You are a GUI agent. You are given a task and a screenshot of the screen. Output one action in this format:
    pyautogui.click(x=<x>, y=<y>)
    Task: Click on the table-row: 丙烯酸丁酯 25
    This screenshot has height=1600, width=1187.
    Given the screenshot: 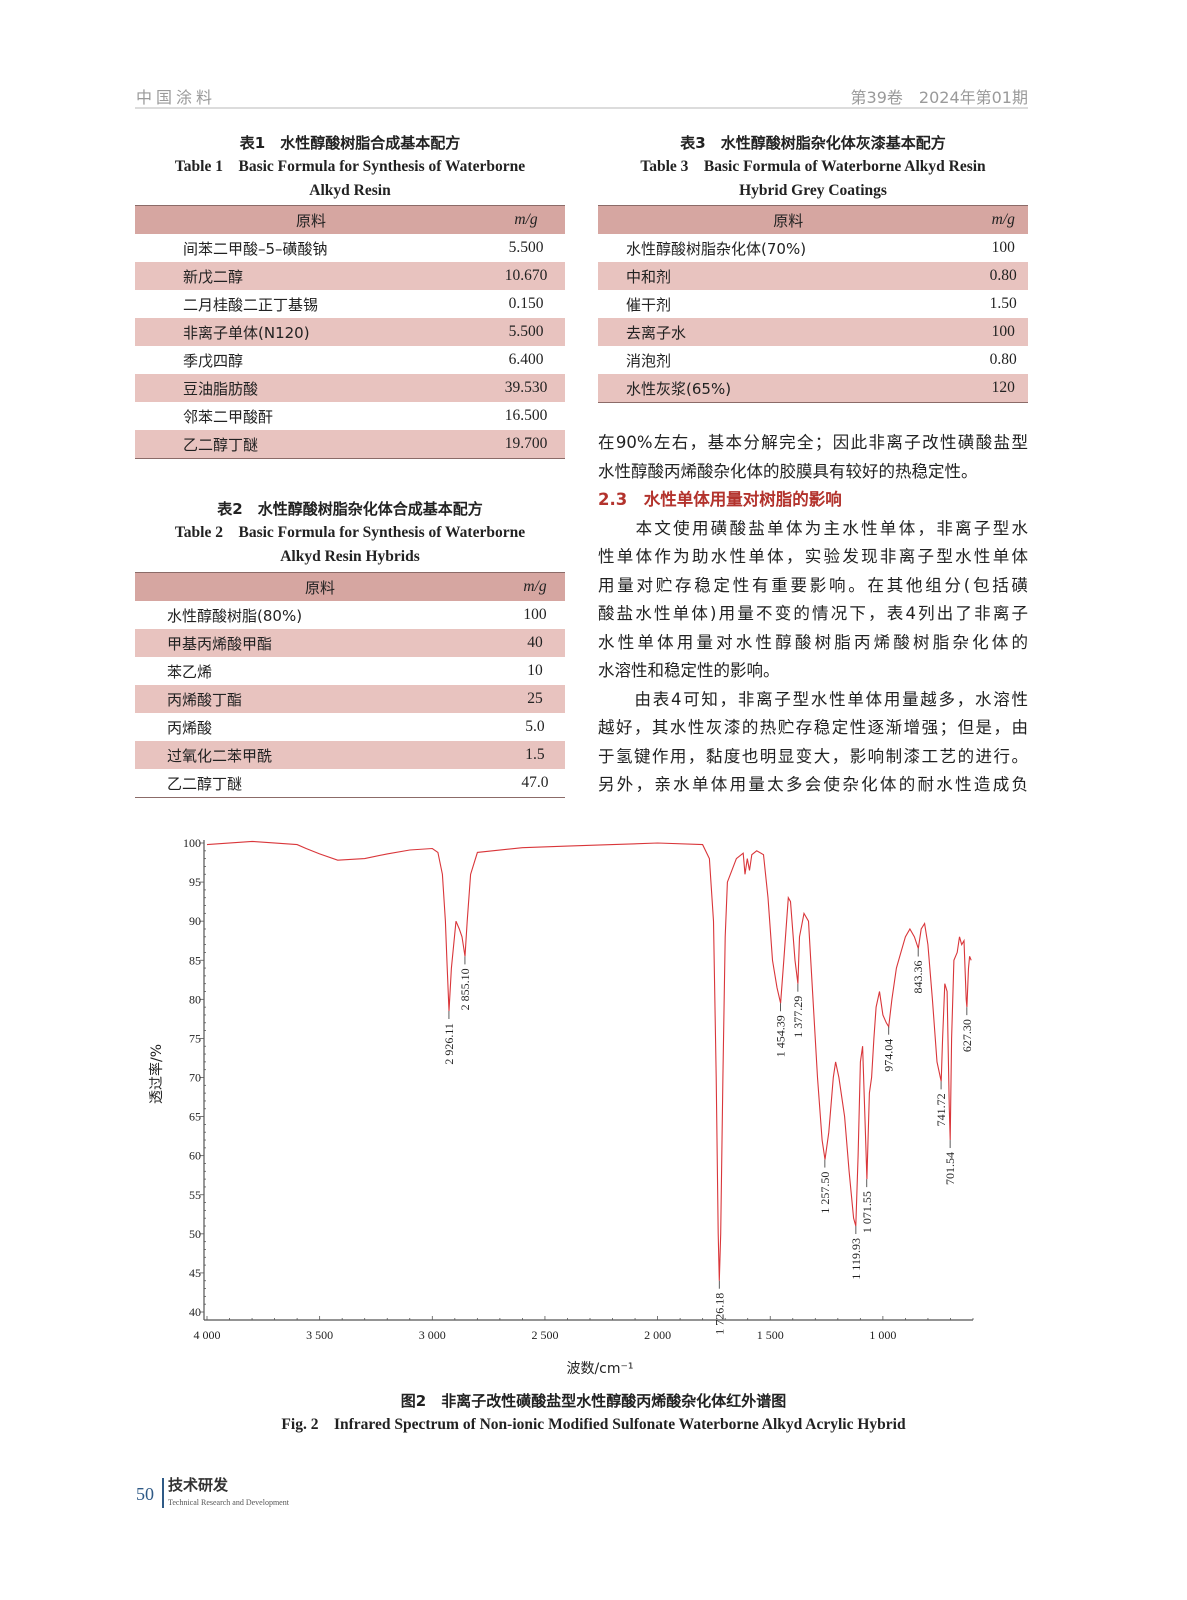 What is the action you would take?
    pyautogui.click(x=350, y=699)
    